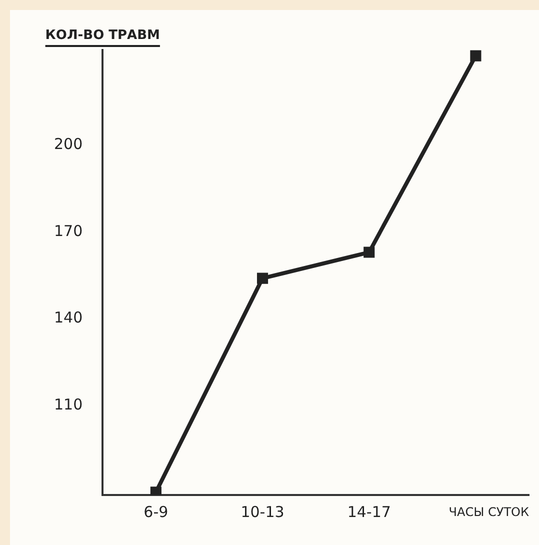 The width and height of the screenshot is (539, 545). I want to click on x-tick-label: 10-13, so click(262, 511).